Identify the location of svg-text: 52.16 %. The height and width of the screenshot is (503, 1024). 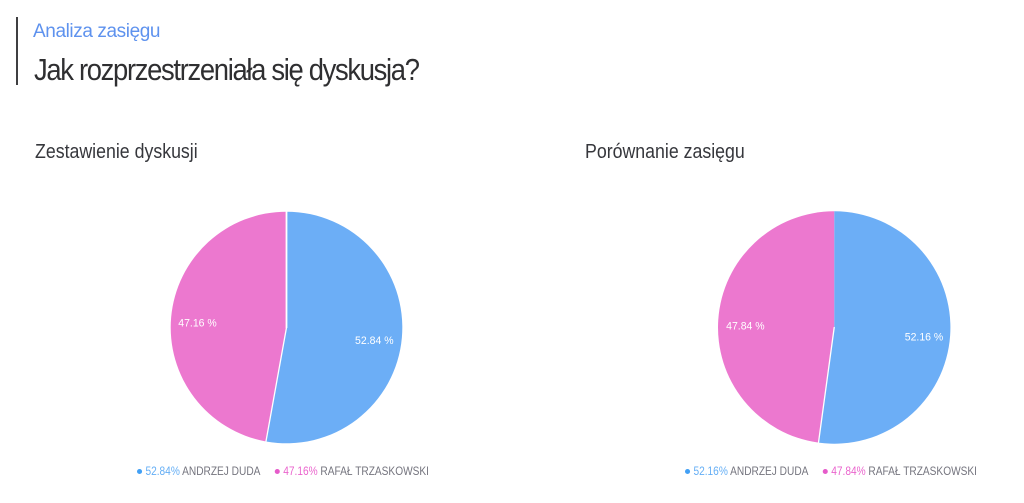
(924, 338).